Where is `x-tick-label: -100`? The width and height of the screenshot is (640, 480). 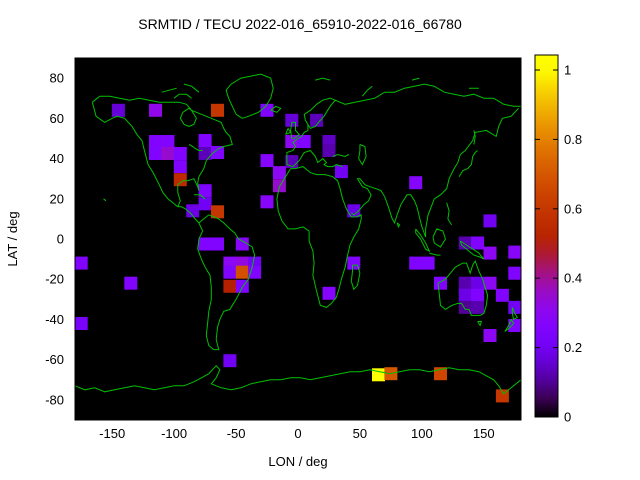
x-tick-label: -100 is located at coordinates (174, 433).